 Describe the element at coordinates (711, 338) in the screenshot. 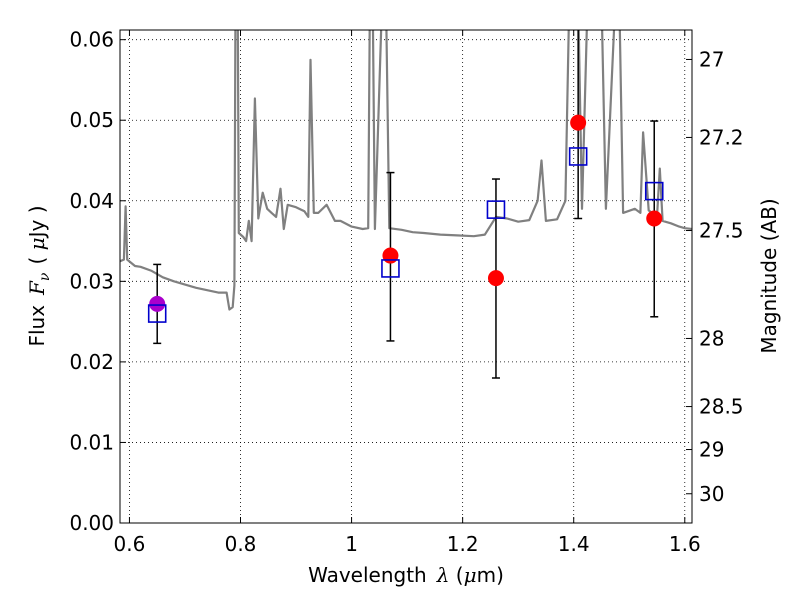

I see `magnitude-tick-label: 28` at that location.